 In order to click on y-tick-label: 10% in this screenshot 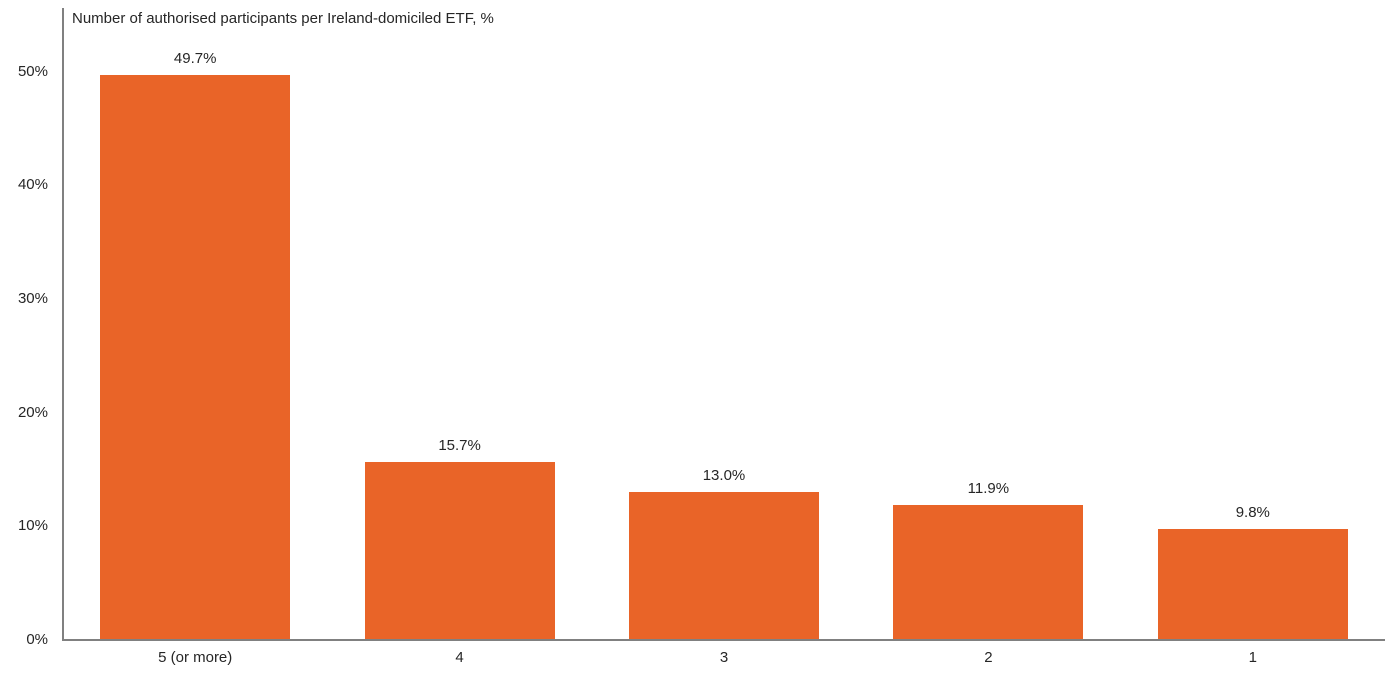, I will do `click(32, 526)`.